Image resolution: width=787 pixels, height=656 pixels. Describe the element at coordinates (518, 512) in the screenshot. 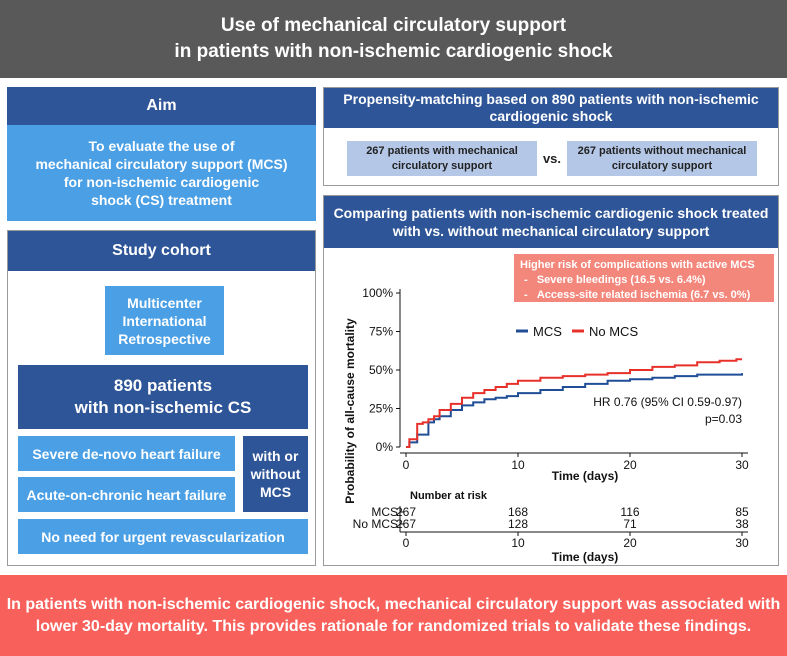

I see `risk-value: 168` at that location.